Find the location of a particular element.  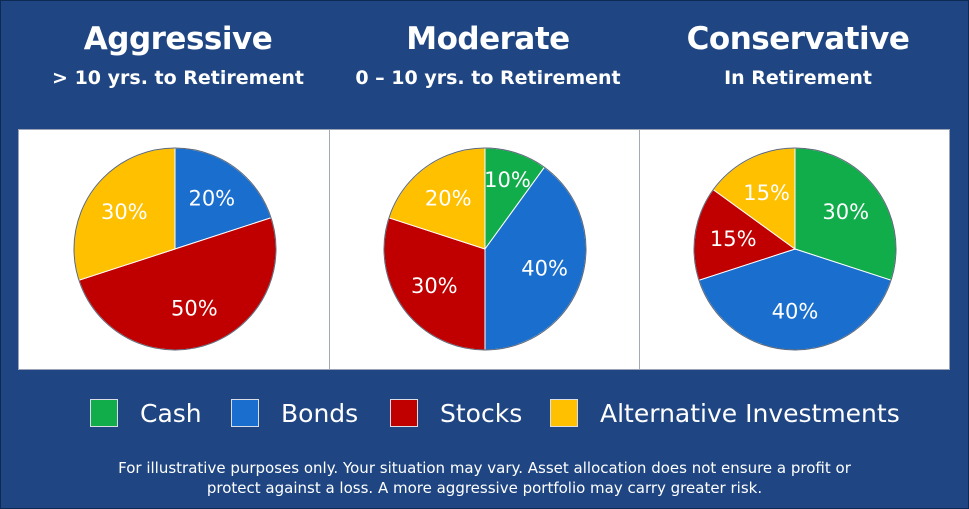

pie-aggressive: 20% 50% 30% is located at coordinates (175, 249).